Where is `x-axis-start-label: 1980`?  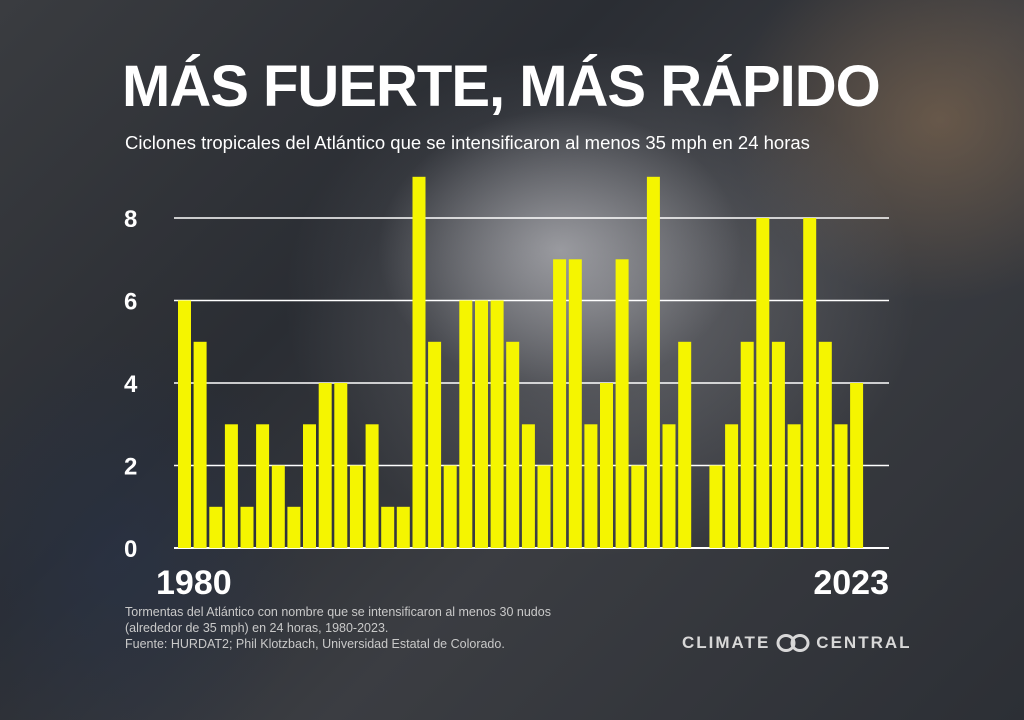 x-axis-start-label: 1980 is located at coordinates (194, 583).